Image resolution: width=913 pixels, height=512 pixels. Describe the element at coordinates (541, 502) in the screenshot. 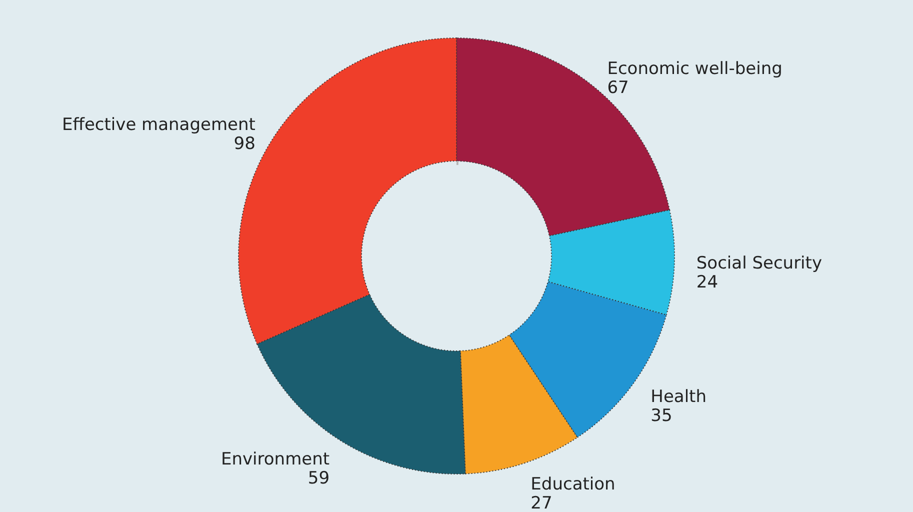

I see `data-label: 27` at that location.